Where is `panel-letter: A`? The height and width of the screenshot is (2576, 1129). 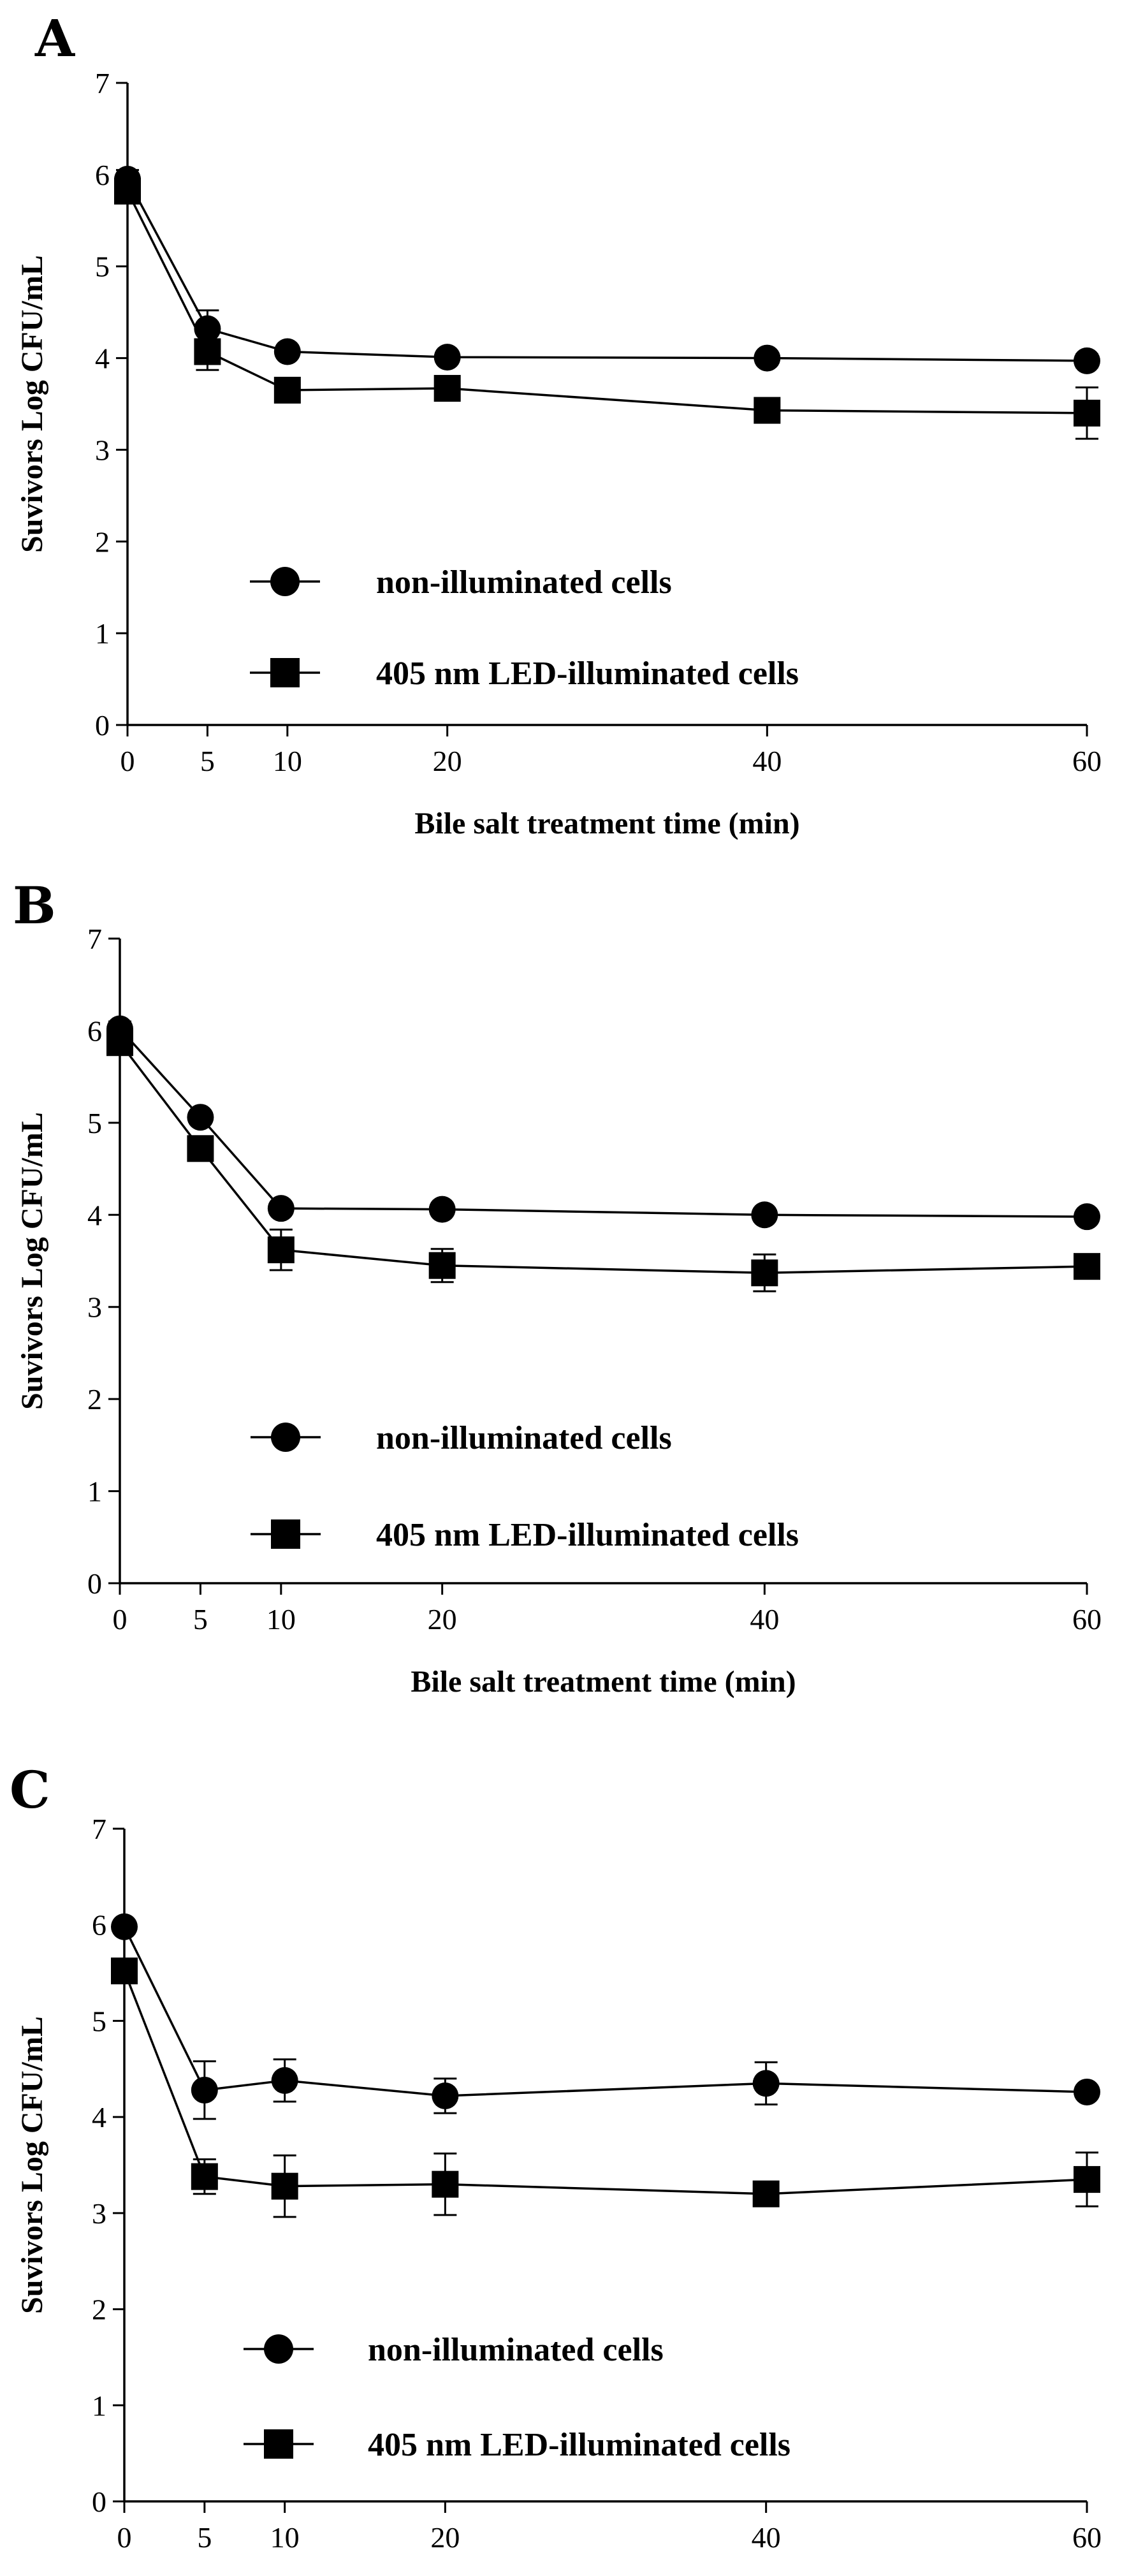 panel-letter: A is located at coordinates (54, 38).